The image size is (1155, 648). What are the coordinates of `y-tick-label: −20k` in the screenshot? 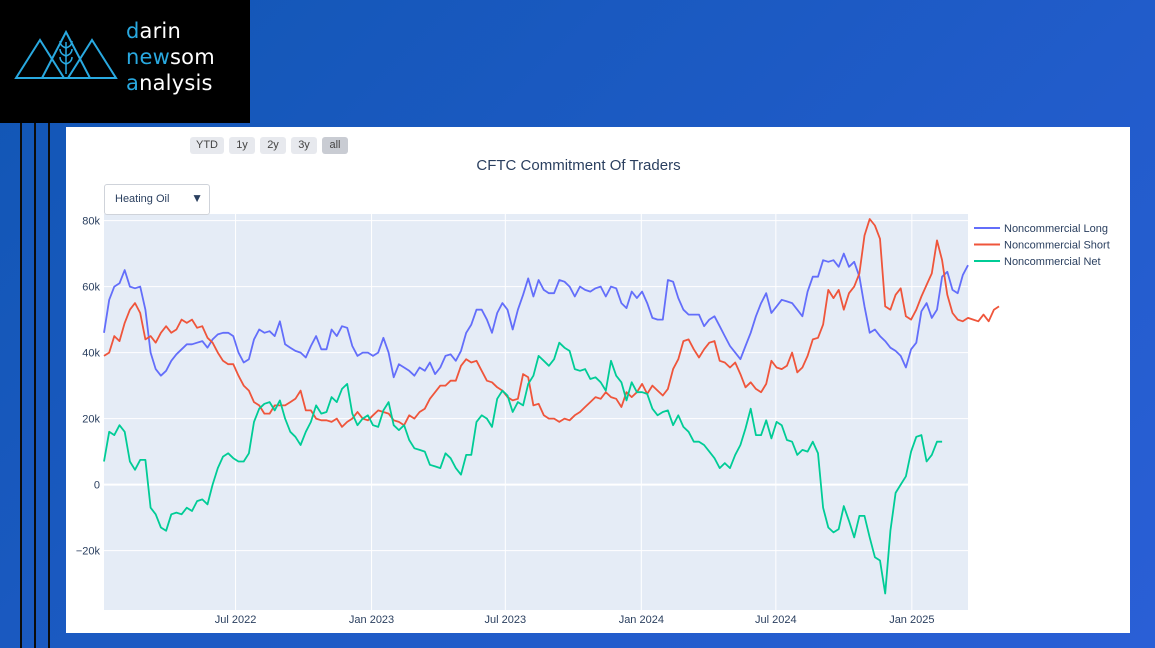 It's located at (88, 552).